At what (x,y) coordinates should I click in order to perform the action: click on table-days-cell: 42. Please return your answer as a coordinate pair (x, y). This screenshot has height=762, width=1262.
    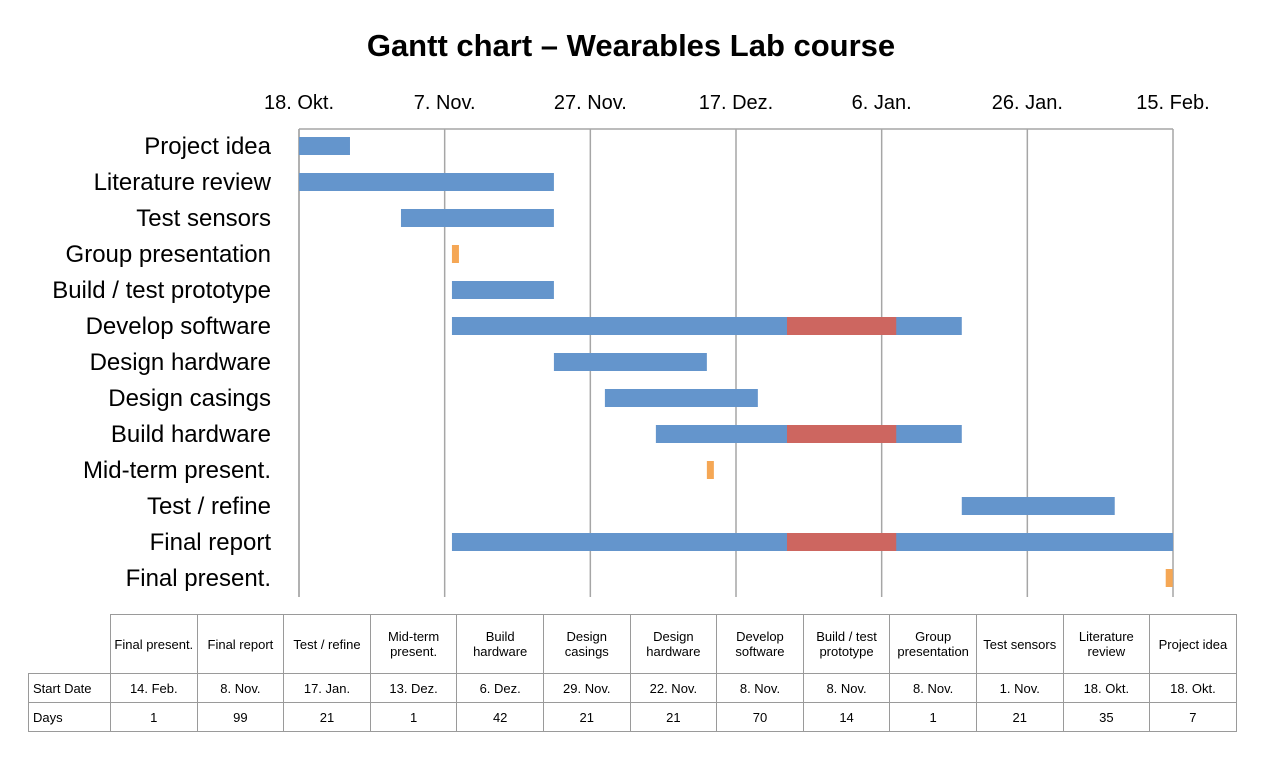
    Looking at the image, I should click on (500, 717).